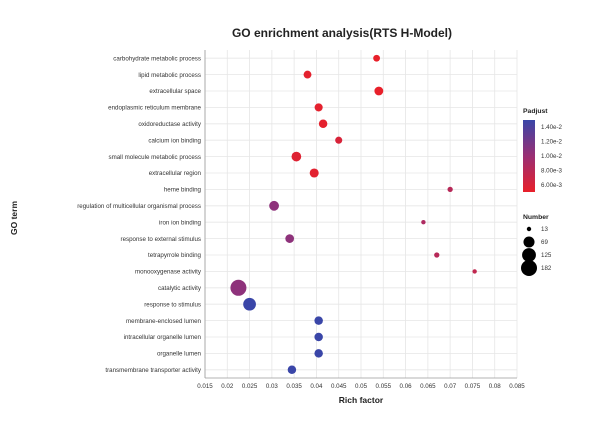 The height and width of the screenshot is (433, 600). What do you see at coordinates (546, 255) in the screenshot?
I see `number-legend-label: 125` at bounding box center [546, 255].